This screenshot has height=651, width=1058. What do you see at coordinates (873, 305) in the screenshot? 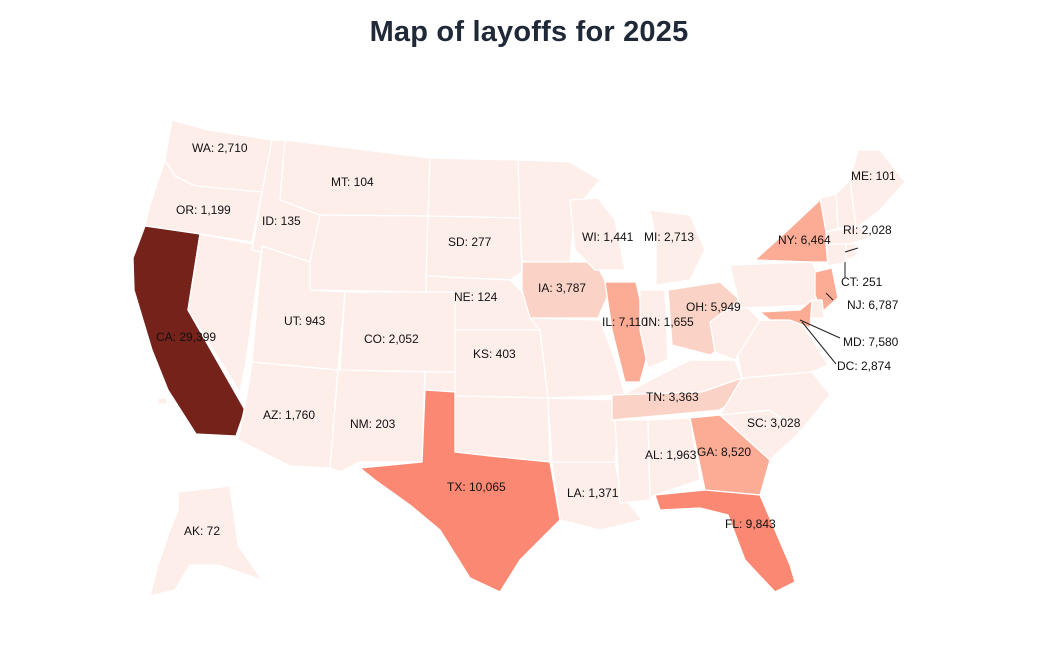
I see `label-nj: NJ: 6,787` at bounding box center [873, 305].